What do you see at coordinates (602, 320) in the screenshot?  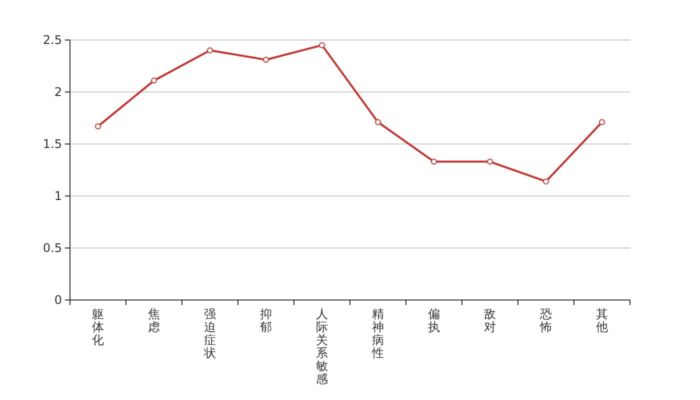 I see `x-tick-label: 其他` at bounding box center [602, 320].